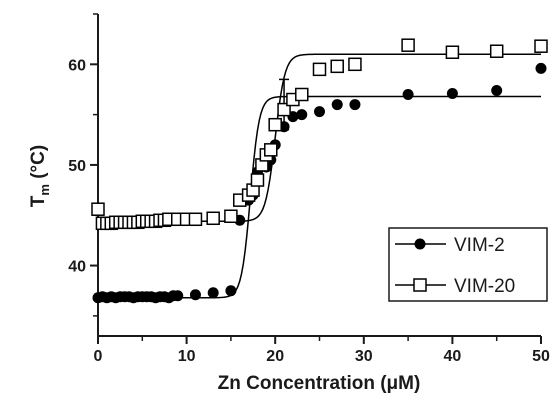 The image size is (555, 399). Describe the element at coordinates (44, 190) in the screenshot. I see `y-axis-title-sub: m` at that location.